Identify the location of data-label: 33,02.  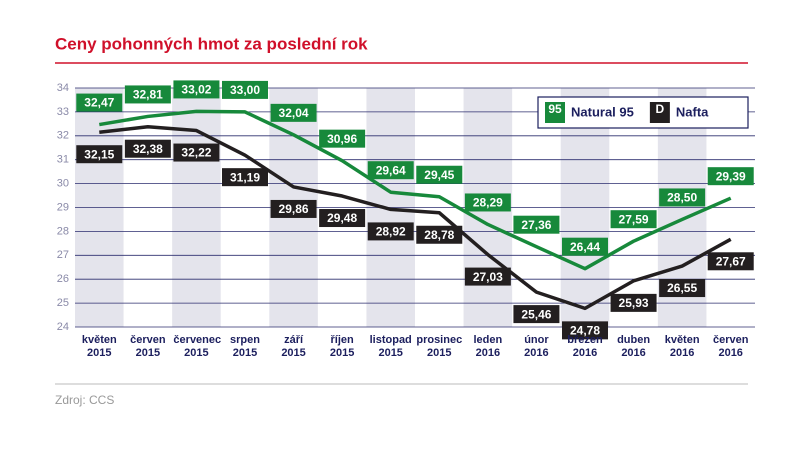
(196, 90).